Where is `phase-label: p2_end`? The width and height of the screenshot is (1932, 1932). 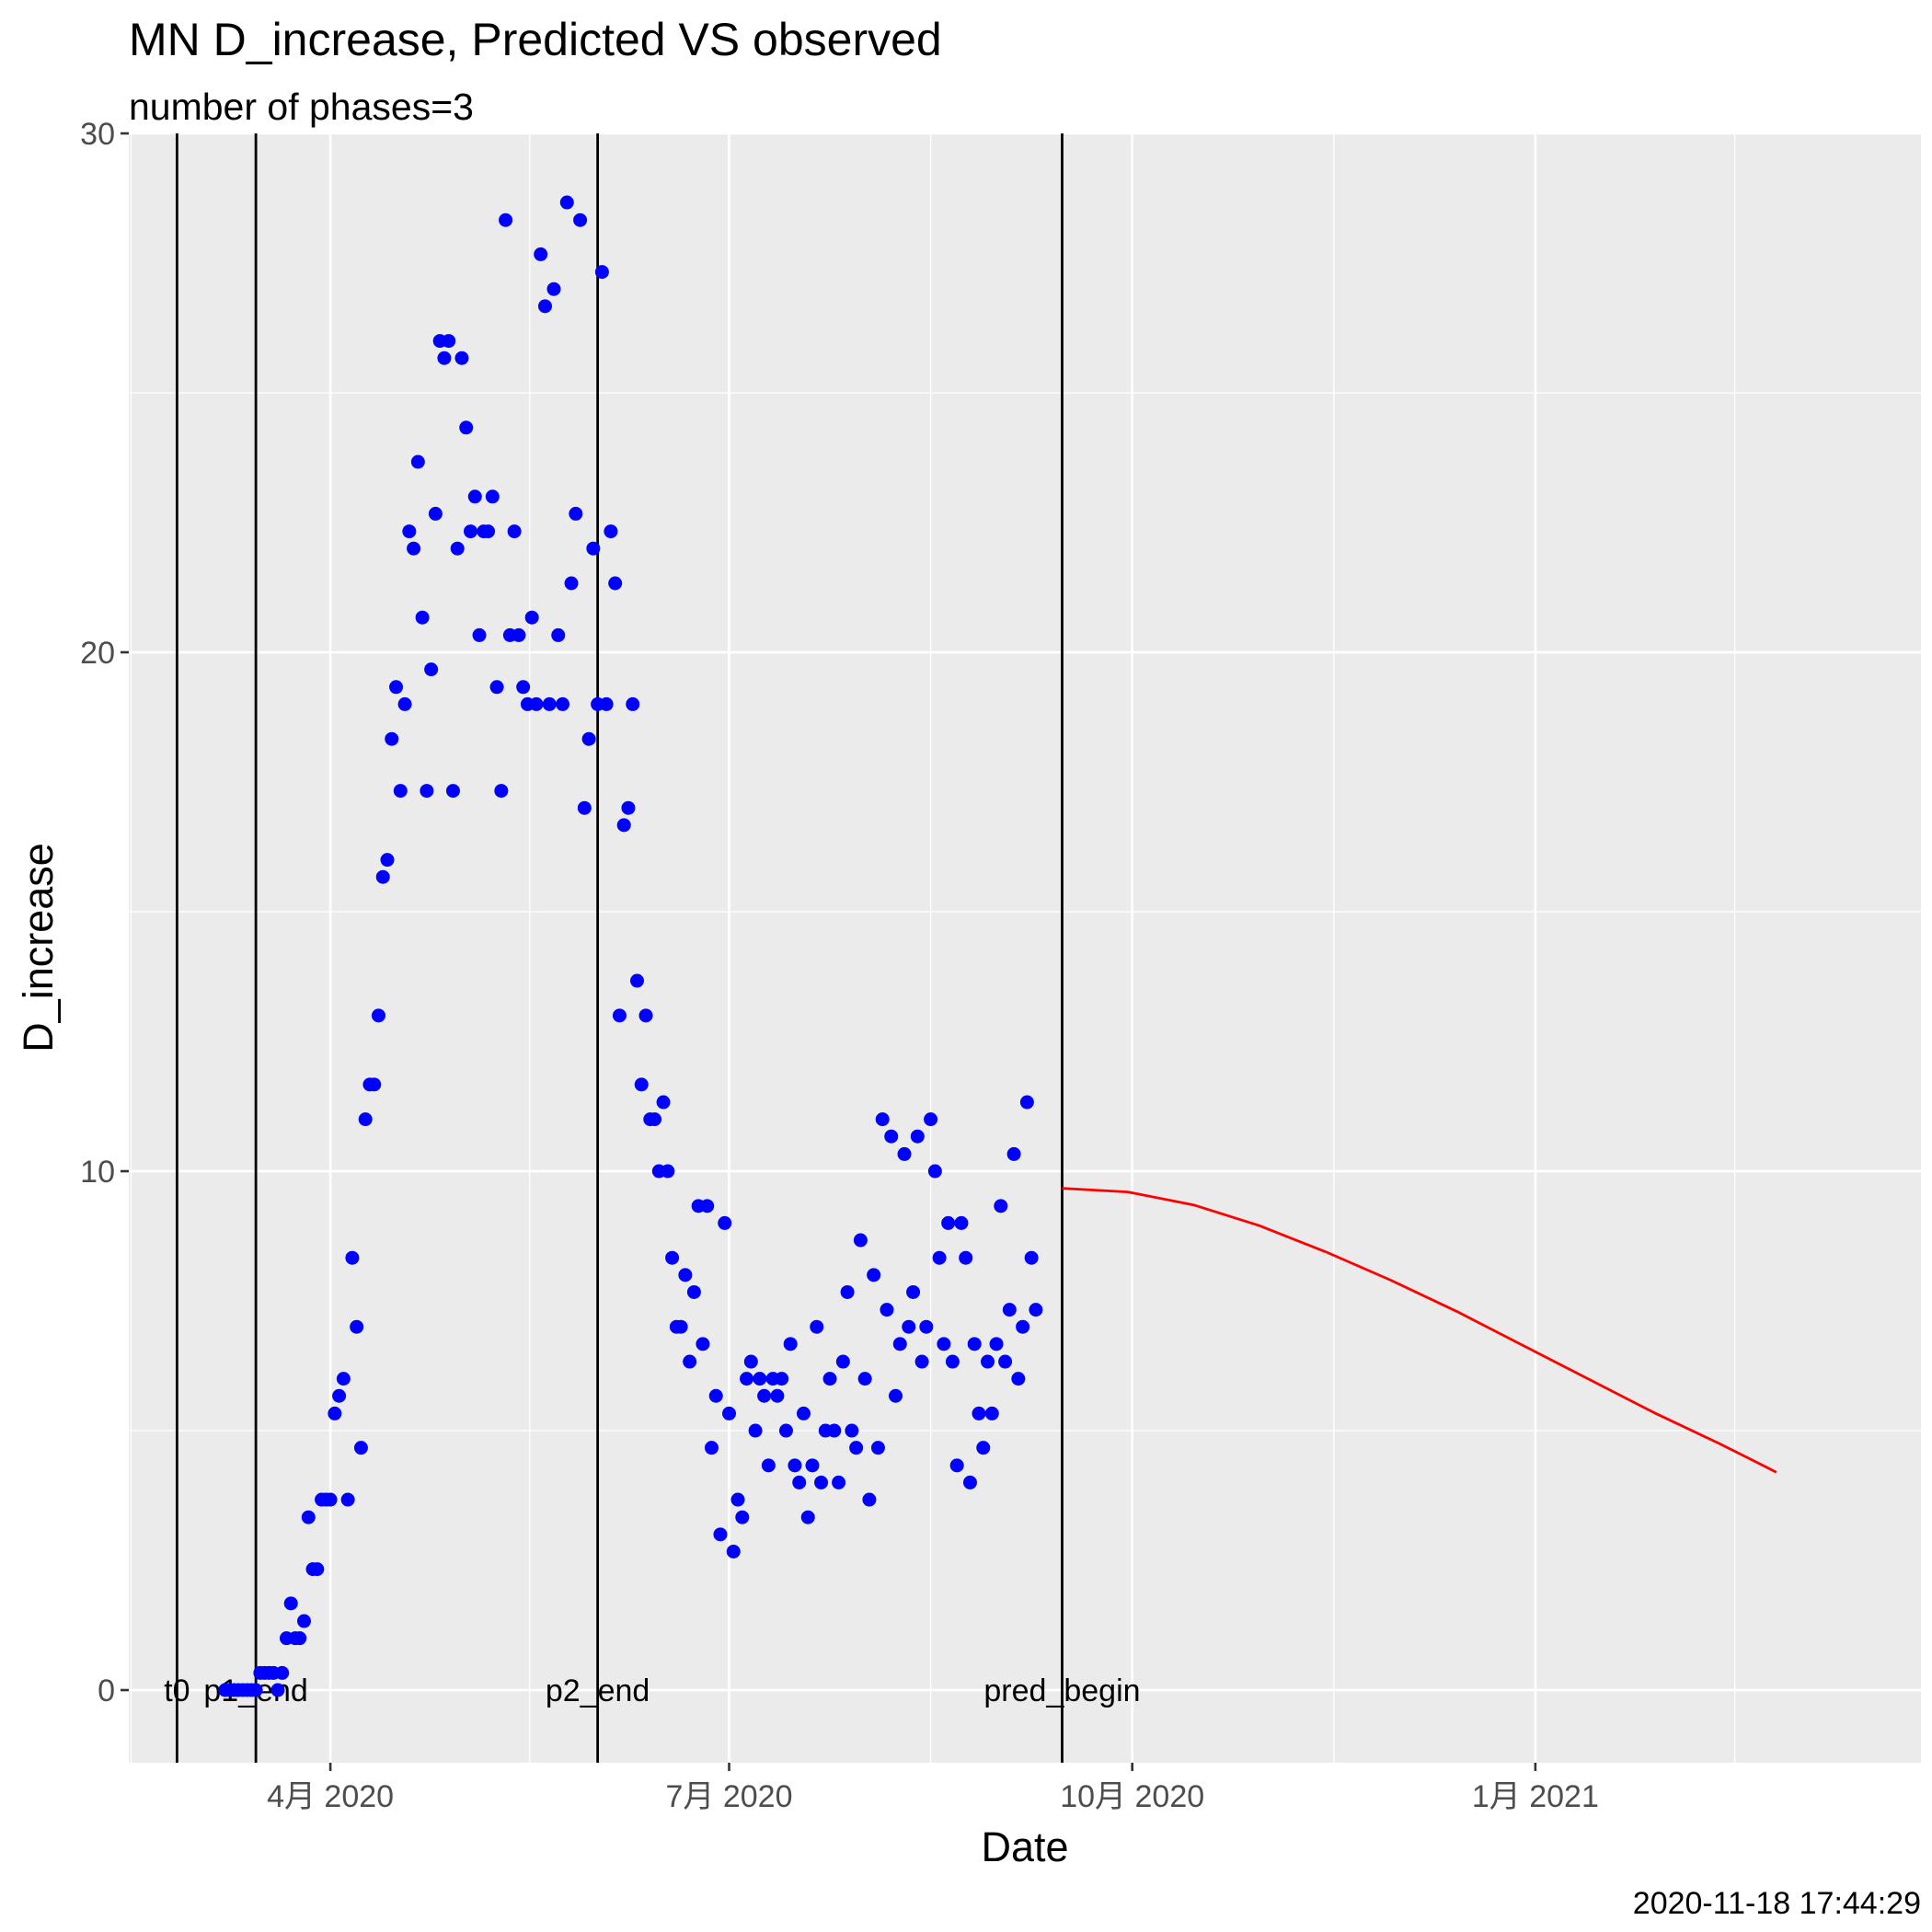 phase-label: p2_end is located at coordinates (598, 1690).